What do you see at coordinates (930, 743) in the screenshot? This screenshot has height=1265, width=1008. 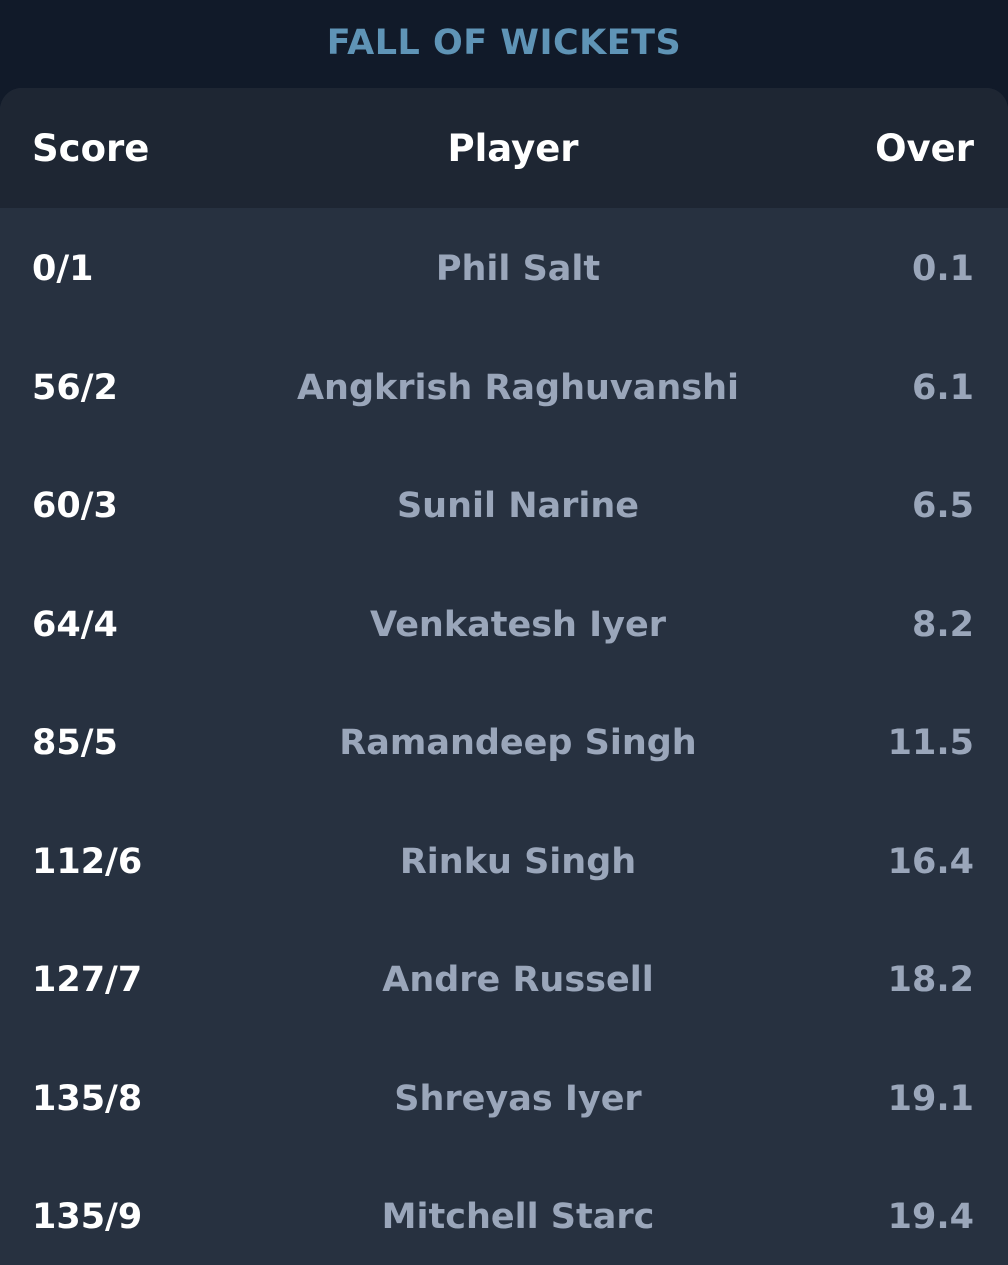 I see `over-cell: 11.5` at bounding box center [930, 743].